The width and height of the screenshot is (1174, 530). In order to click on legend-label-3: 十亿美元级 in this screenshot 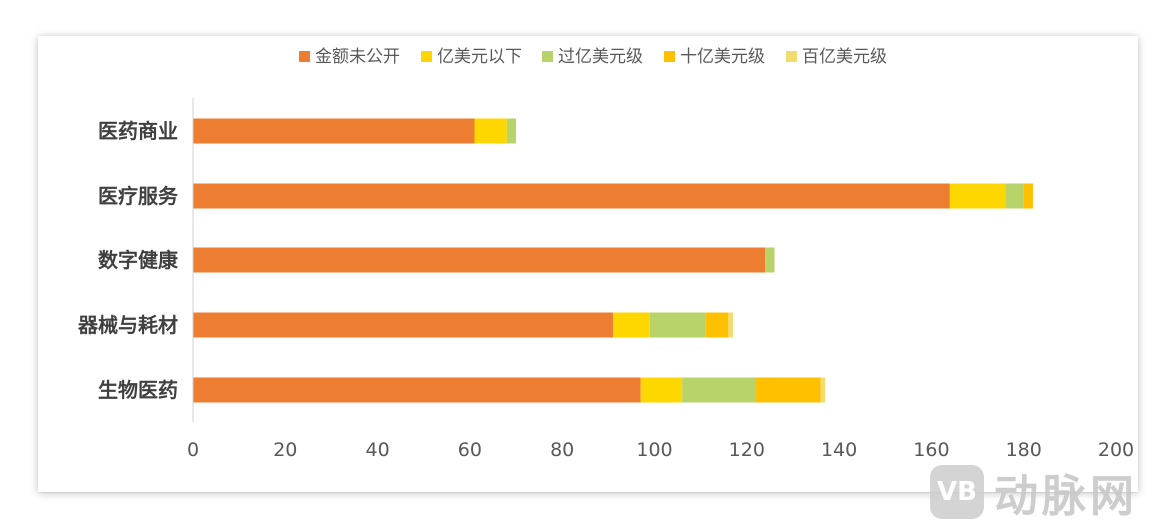, I will do `click(722, 57)`.